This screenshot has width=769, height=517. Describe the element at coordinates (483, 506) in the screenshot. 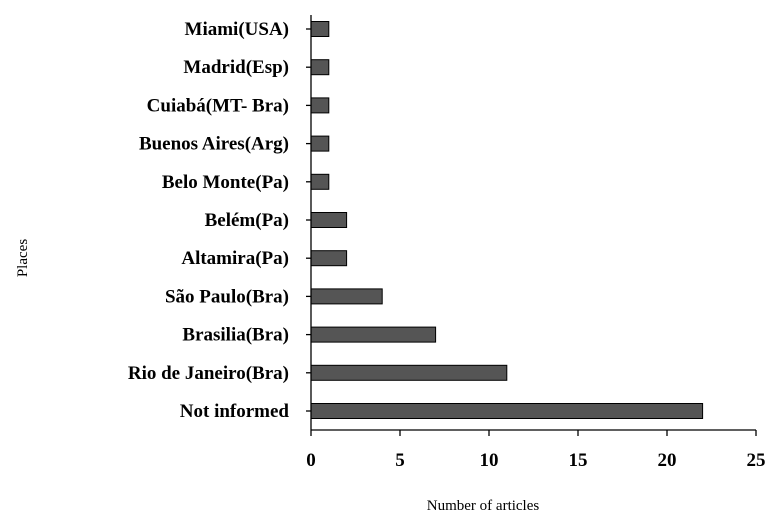

I see `x-axis-title: Number of articles` at that location.